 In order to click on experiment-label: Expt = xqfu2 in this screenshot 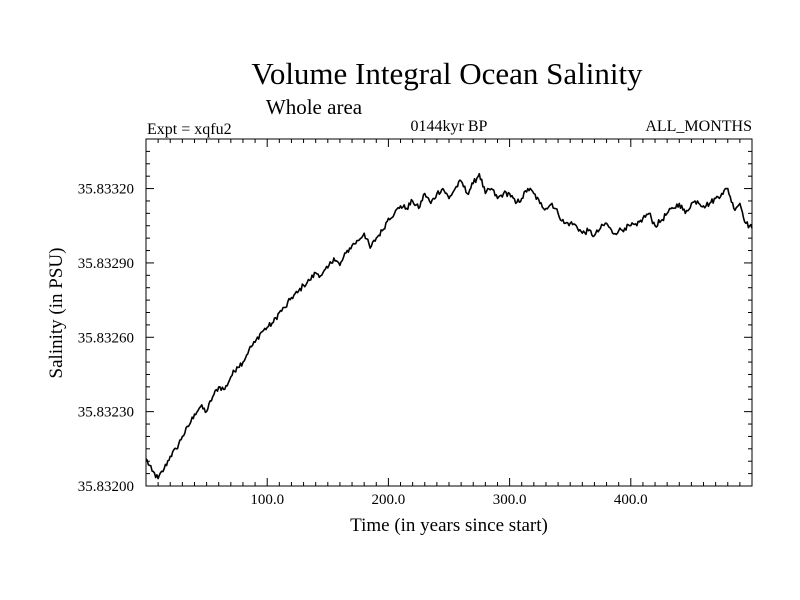, I will do `click(189, 129)`.